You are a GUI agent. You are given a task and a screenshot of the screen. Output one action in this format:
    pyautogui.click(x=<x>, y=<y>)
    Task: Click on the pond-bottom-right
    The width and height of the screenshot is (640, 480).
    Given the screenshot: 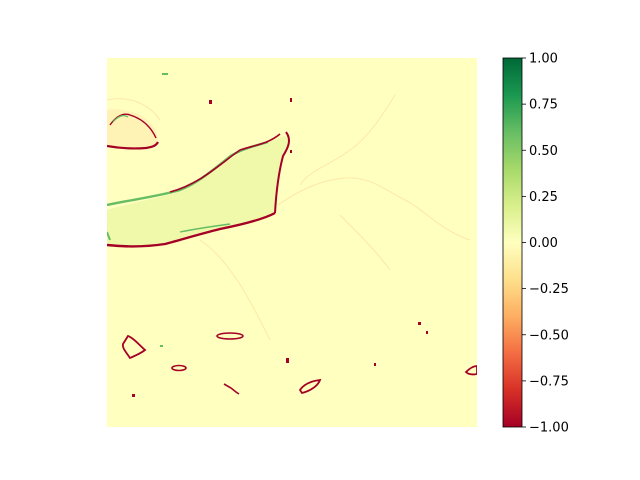 What is the action you would take?
    pyautogui.click(x=310, y=386)
    